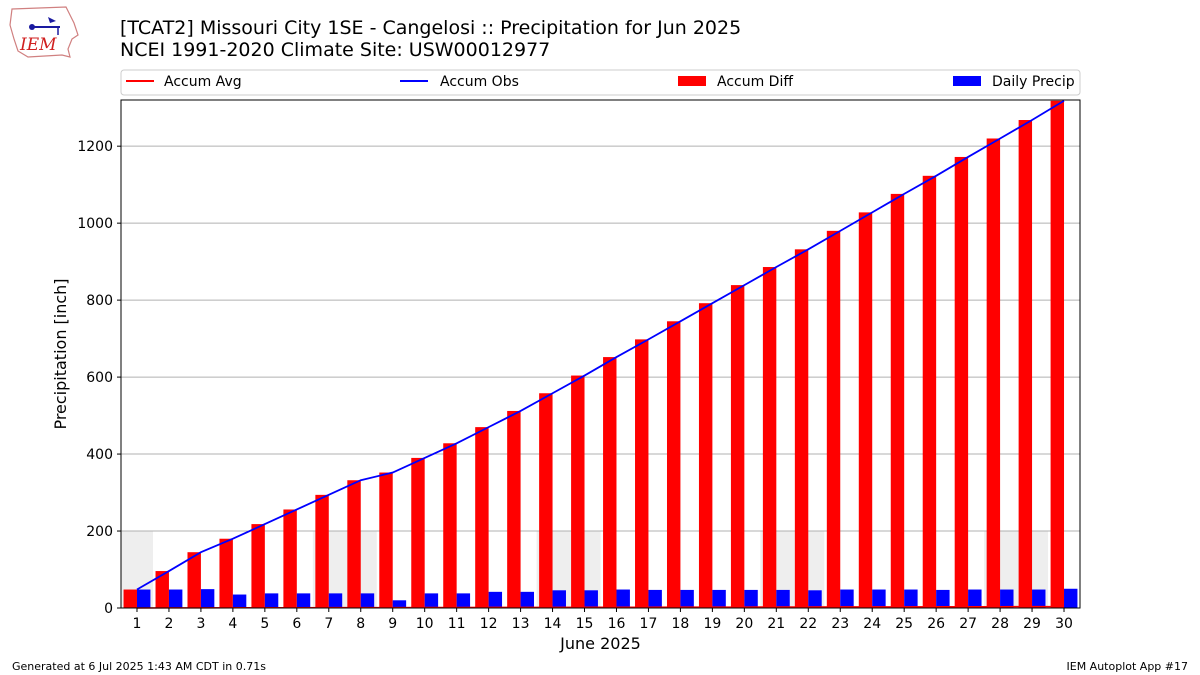  I want to click on legend-swatch-accum-diff, so click(692, 81).